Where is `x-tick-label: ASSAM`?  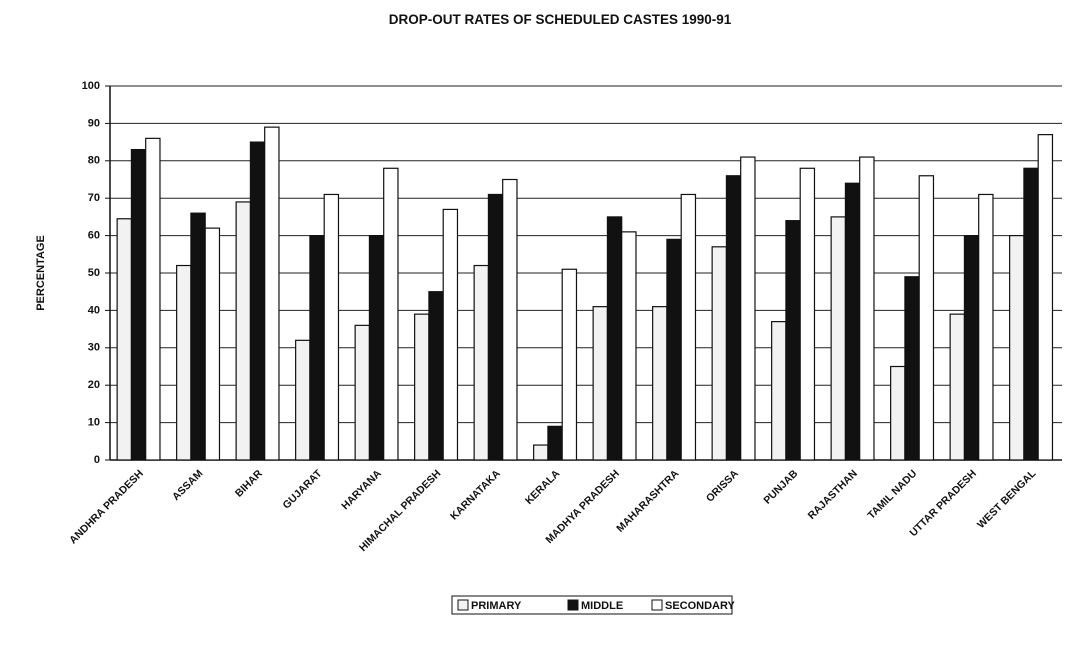
x-tick-label: ASSAM is located at coordinates (187, 484).